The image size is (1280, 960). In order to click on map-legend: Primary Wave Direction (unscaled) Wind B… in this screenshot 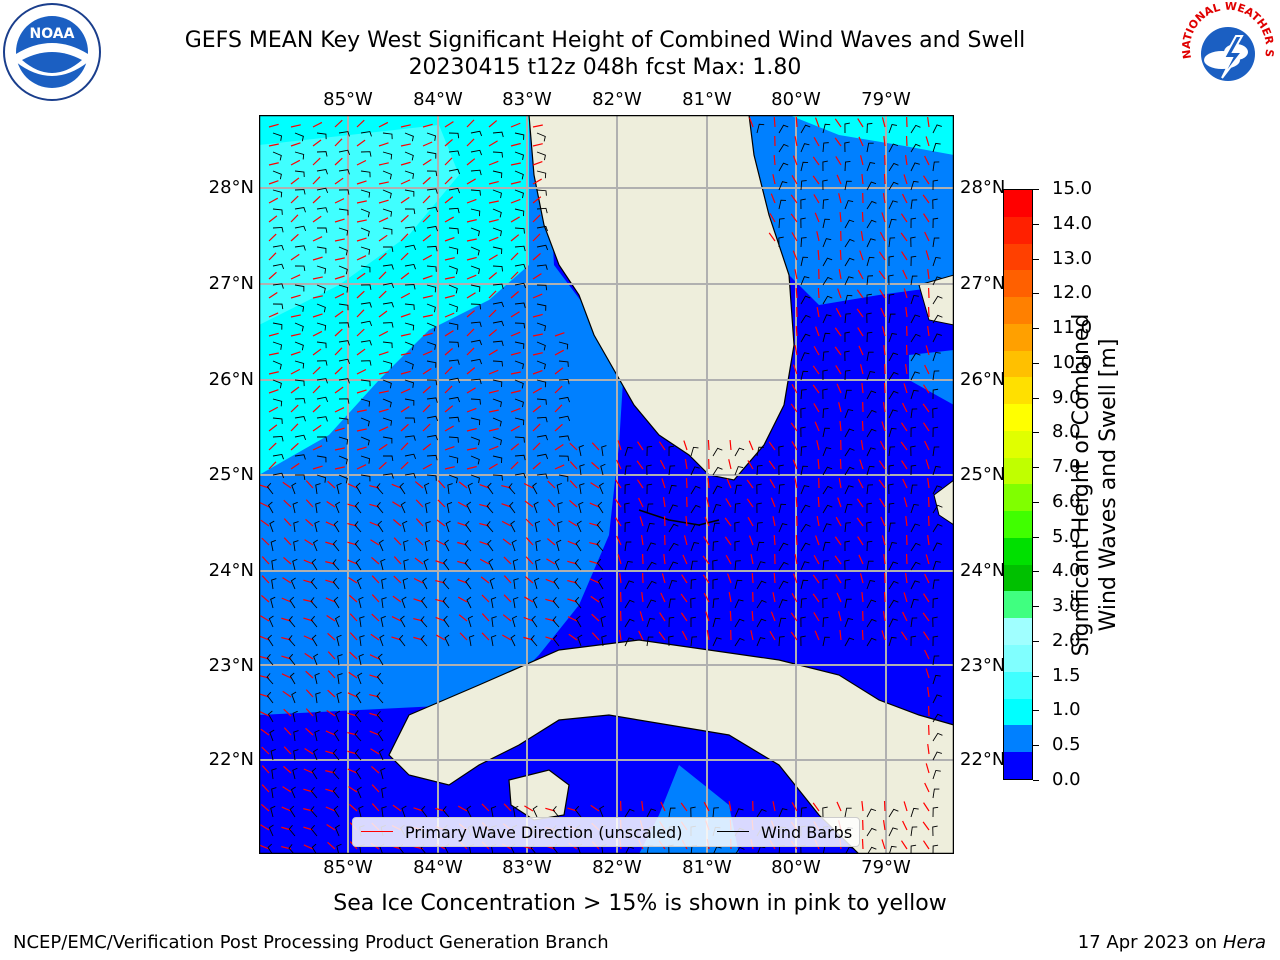, I will do `click(606, 832)`.